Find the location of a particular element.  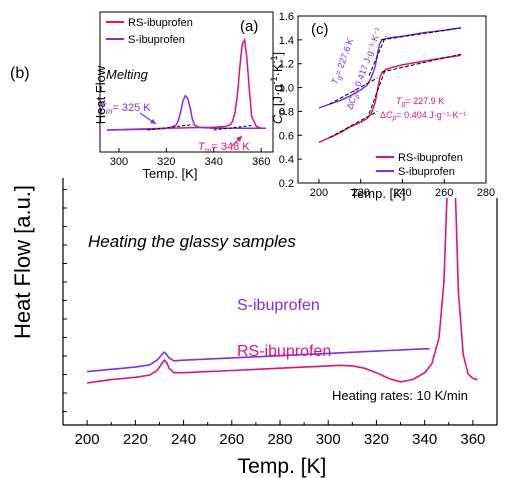

tm-s-arrowhead is located at coordinates (153, 121).